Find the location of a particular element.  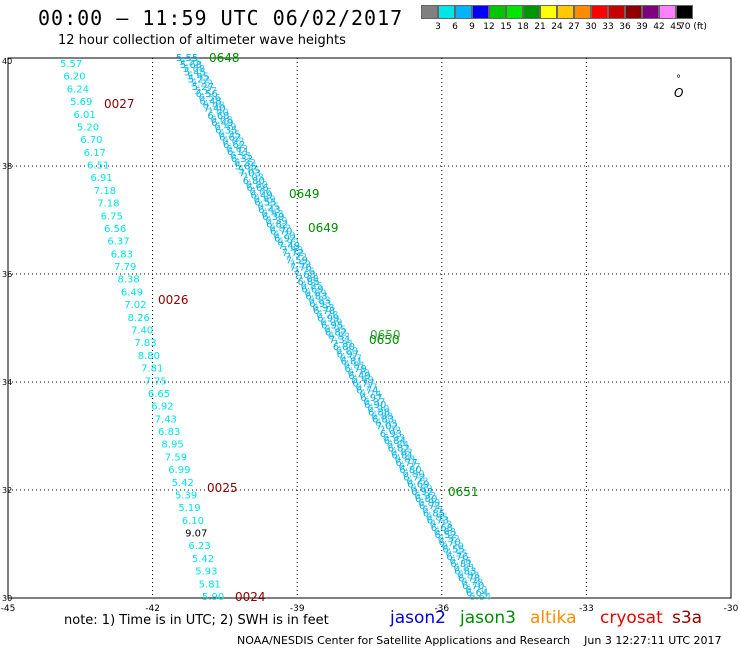

swh-value-label: 6.37 is located at coordinates (118, 242).